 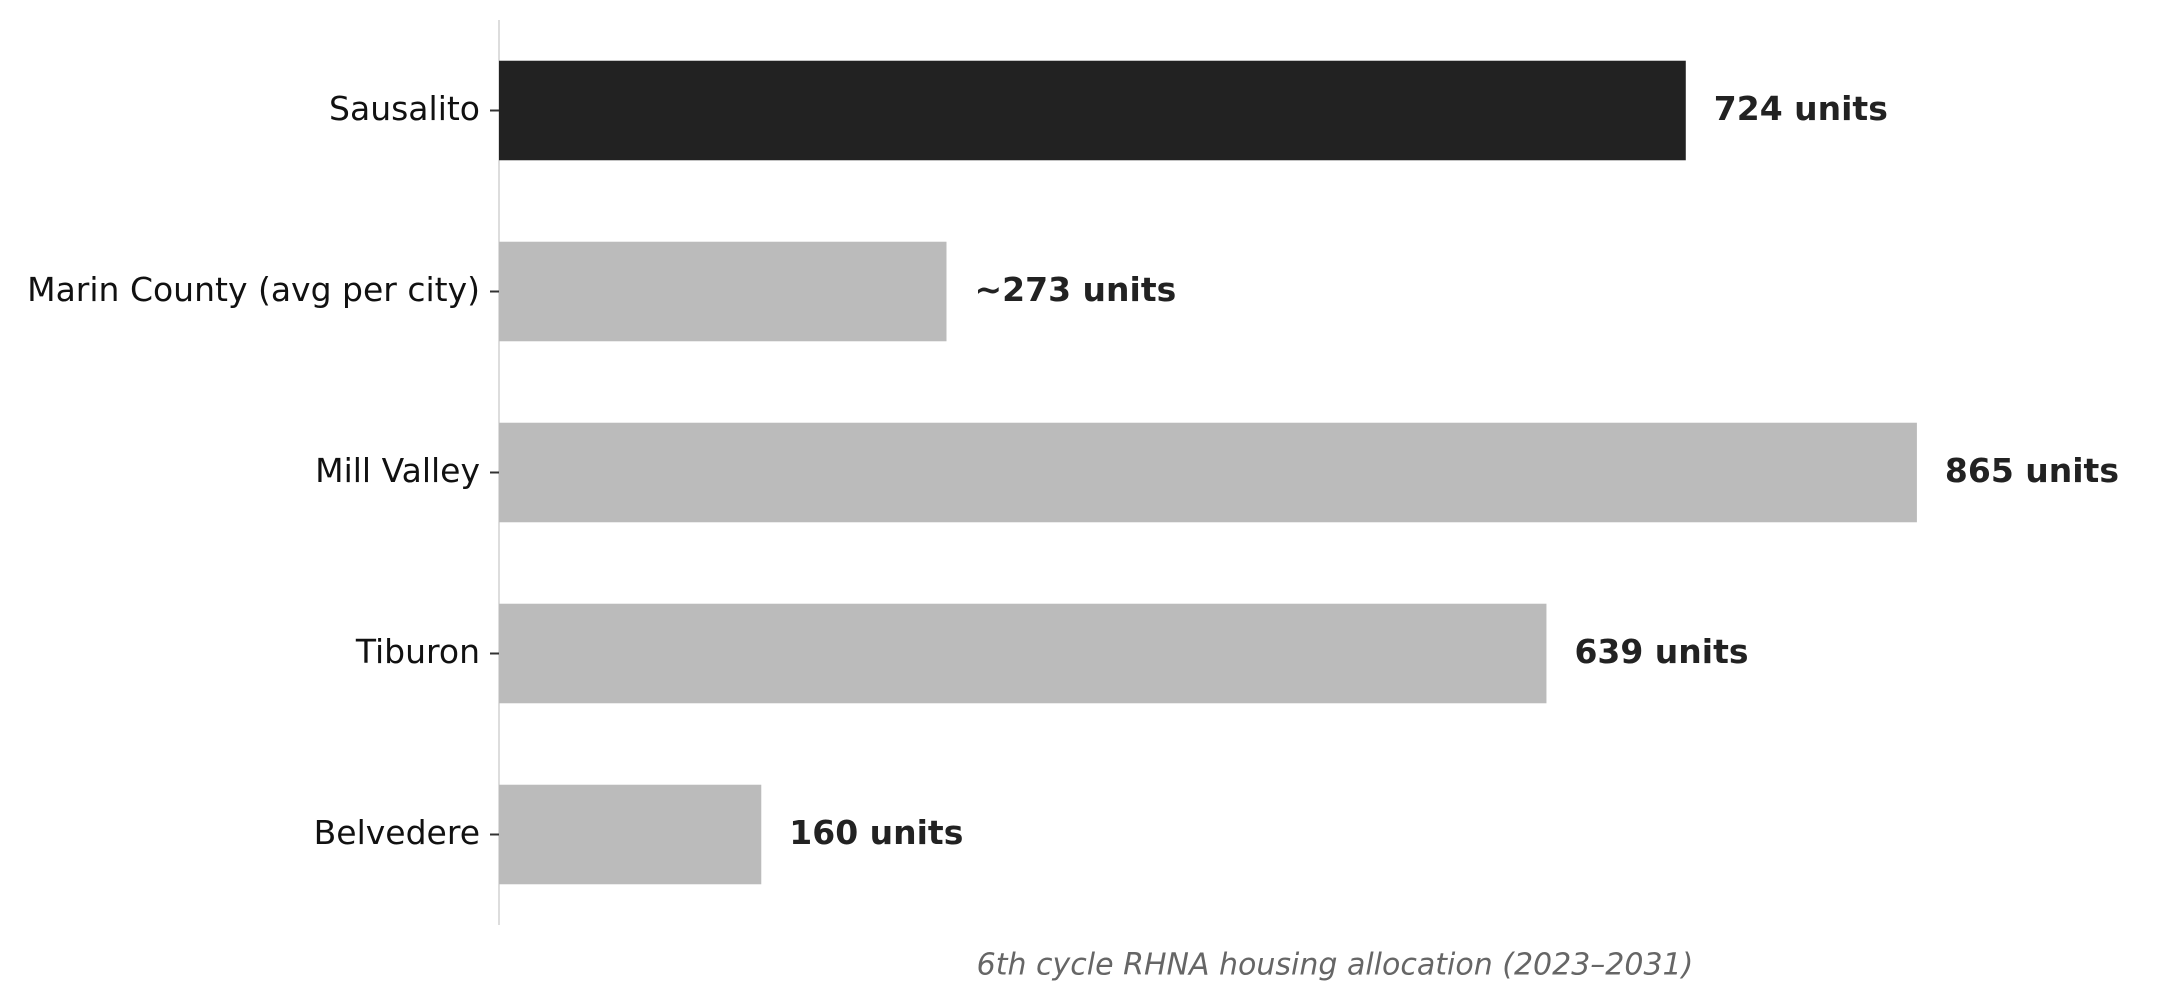 What do you see at coordinates (397, 832) in the screenshot?
I see `y-tick-label: Belvedere` at bounding box center [397, 832].